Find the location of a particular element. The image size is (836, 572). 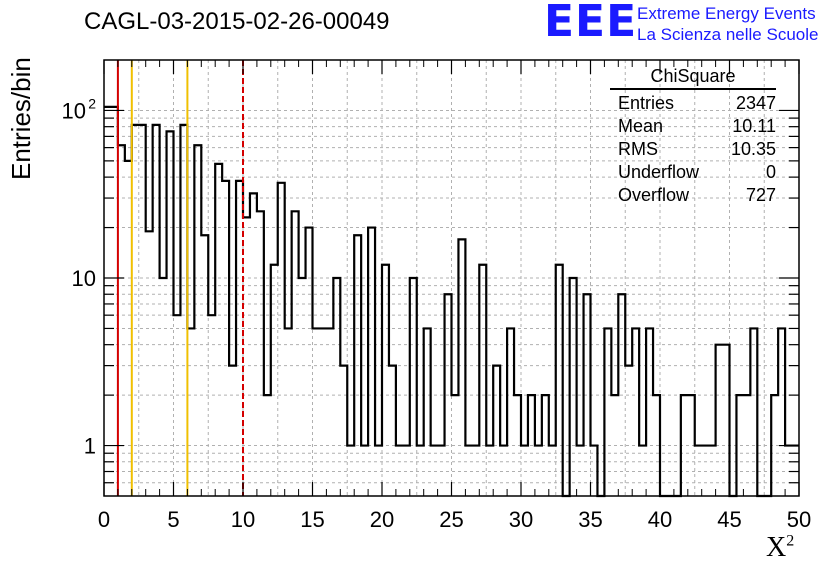

logo-line-2: La Scienza nelle Scuole is located at coordinates (728, 34).